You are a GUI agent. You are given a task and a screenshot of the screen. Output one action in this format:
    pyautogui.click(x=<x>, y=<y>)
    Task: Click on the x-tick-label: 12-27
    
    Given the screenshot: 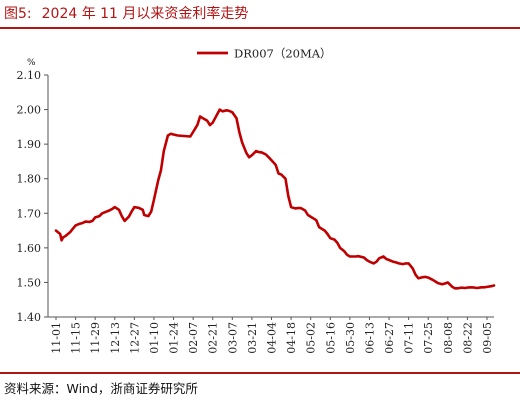 What is the action you would take?
    pyautogui.click(x=134, y=338)
    